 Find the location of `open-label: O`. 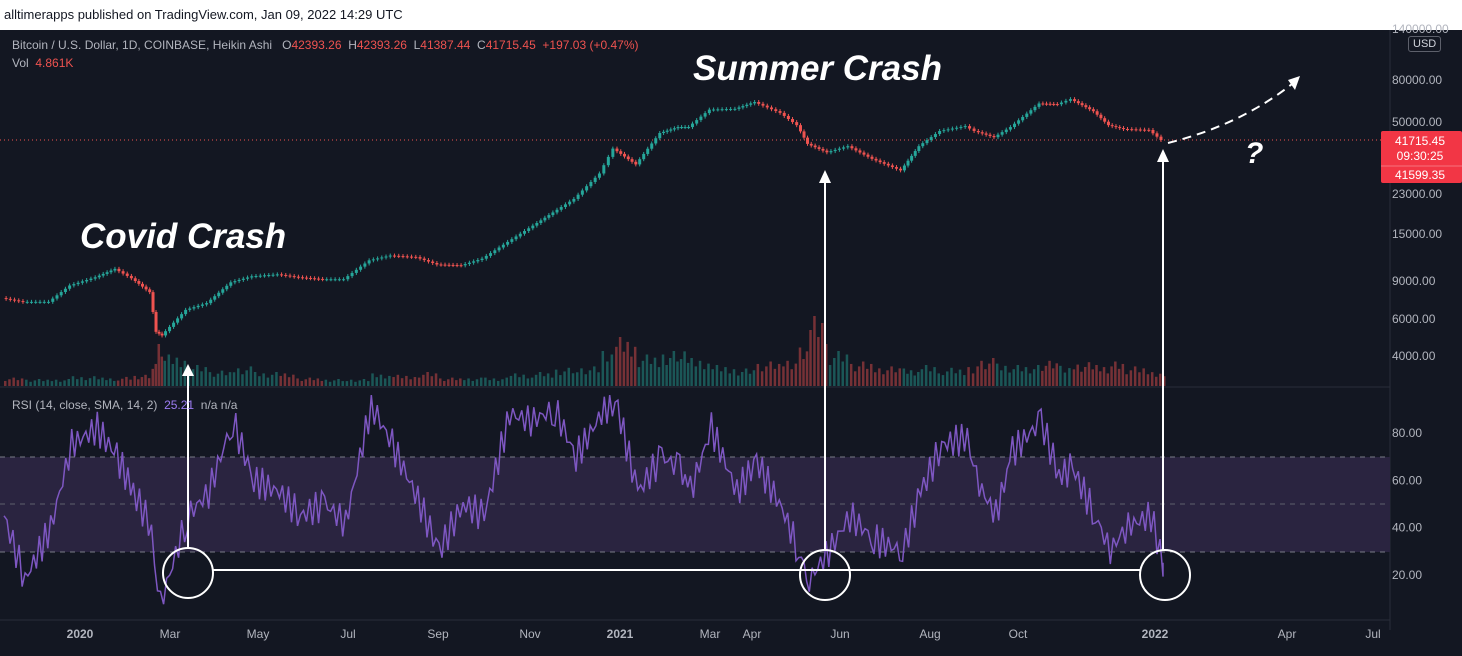

open-label: O is located at coordinates (287, 45).